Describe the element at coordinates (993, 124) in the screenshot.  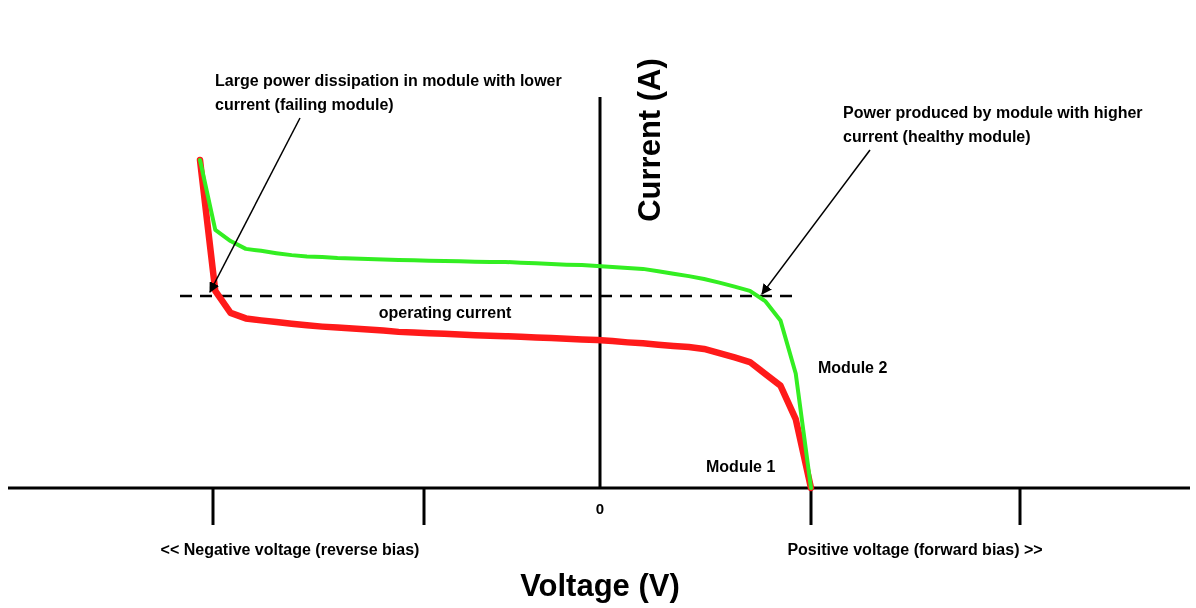
I see `text: Power produced by module with higher current (healthy module)` at that location.